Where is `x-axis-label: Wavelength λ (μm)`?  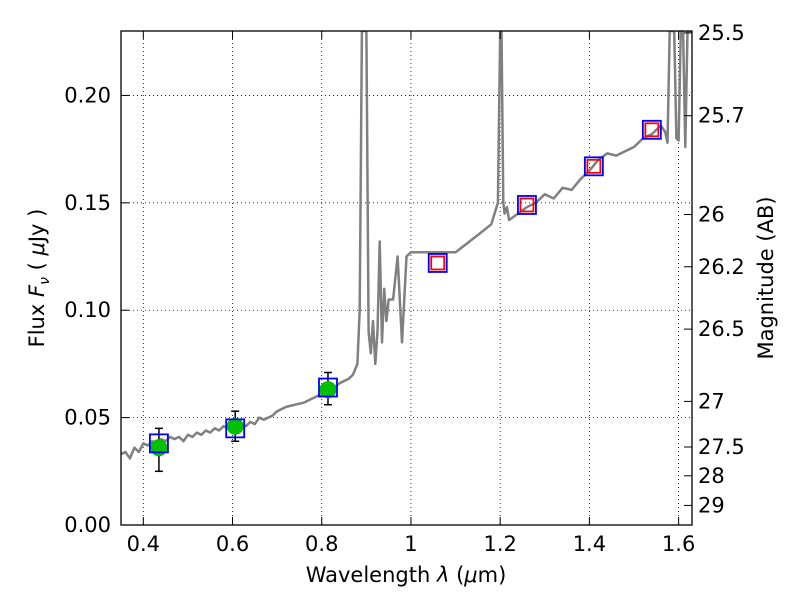 x-axis-label: Wavelength λ (μm) is located at coordinates (406, 575).